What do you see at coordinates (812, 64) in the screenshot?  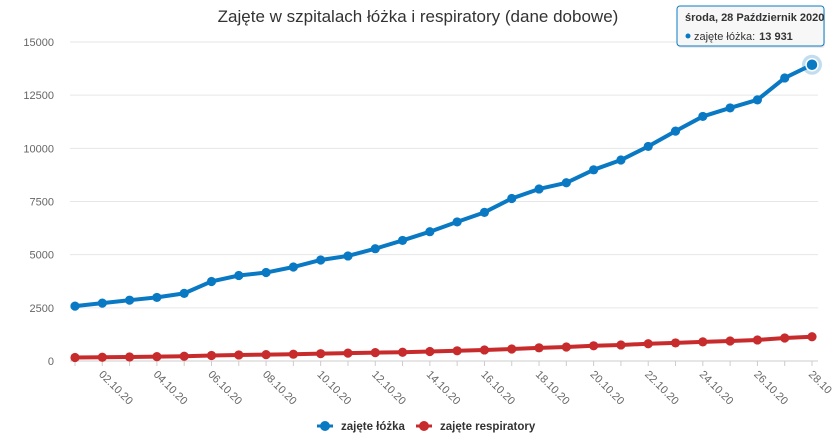 I see `data-point-highlighted` at bounding box center [812, 64].